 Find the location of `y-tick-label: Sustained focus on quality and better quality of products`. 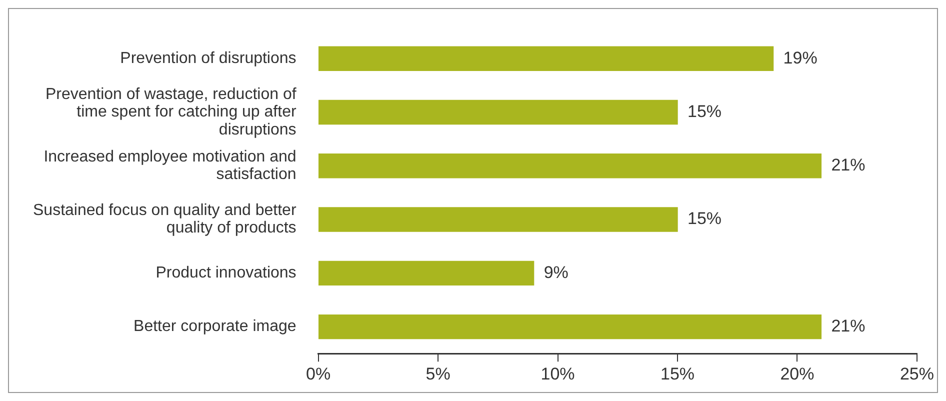

y-tick-label: Sustained focus on quality and better quality of products is located at coordinates (164, 219).